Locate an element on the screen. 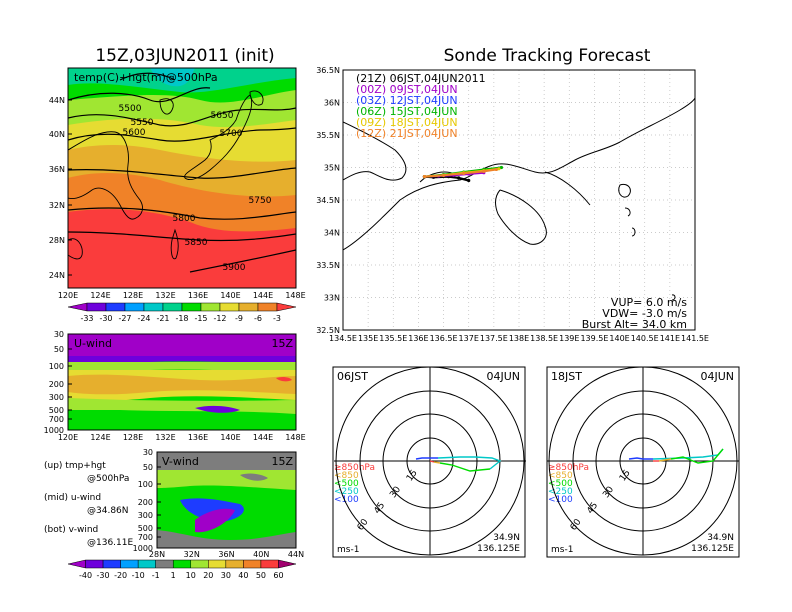  colorbar-label: -1 is located at coordinates (156, 575).